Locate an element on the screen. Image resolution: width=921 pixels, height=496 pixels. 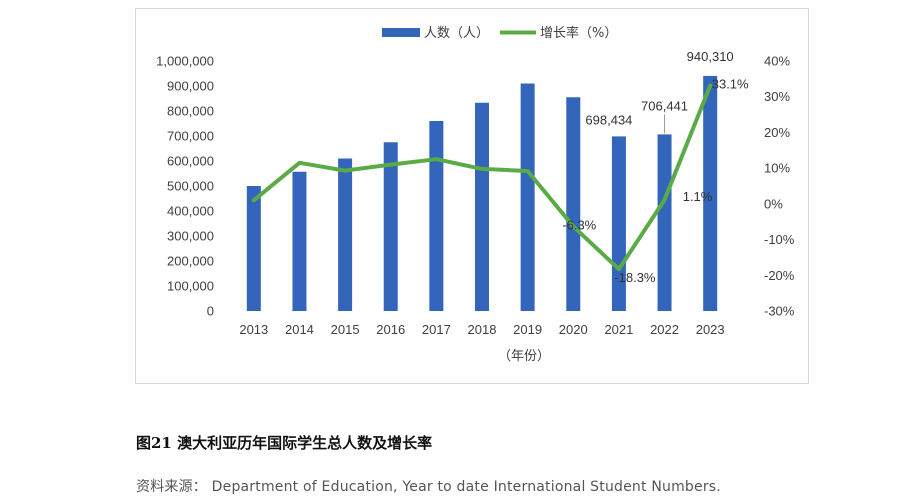
right-tick-label: -10% is located at coordinates (779, 239).